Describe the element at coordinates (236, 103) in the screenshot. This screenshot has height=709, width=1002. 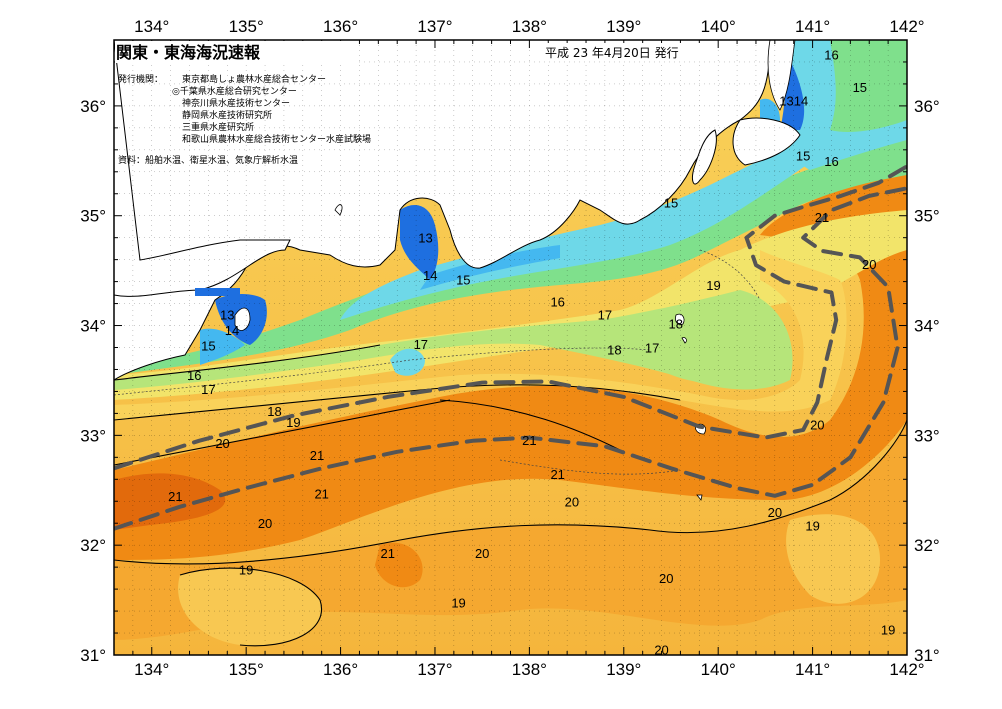
I see `publisher-org-3: 神奈川県水産技術センター` at that location.